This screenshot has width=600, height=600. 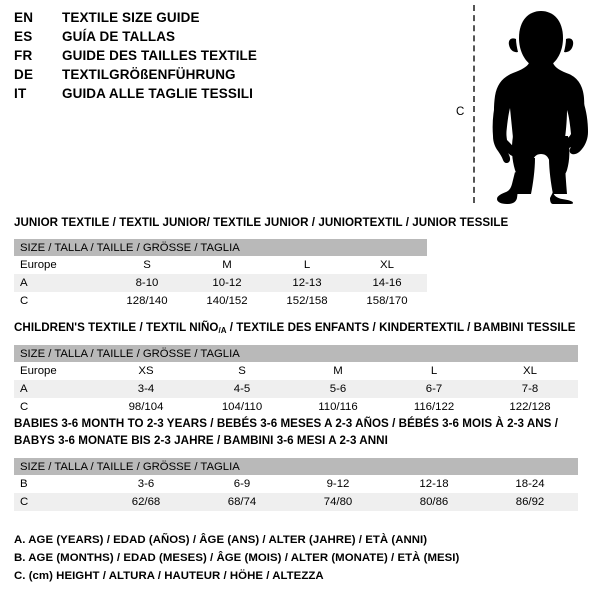 I want to click on cell-value: 6-7, so click(x=434, y=389).